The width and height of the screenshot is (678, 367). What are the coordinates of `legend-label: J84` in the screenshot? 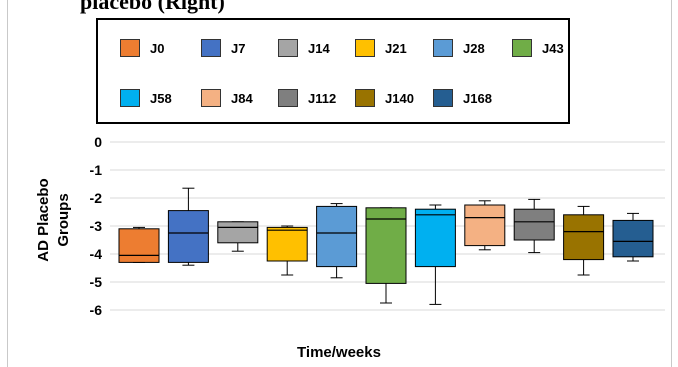 It's located at (242, 98).